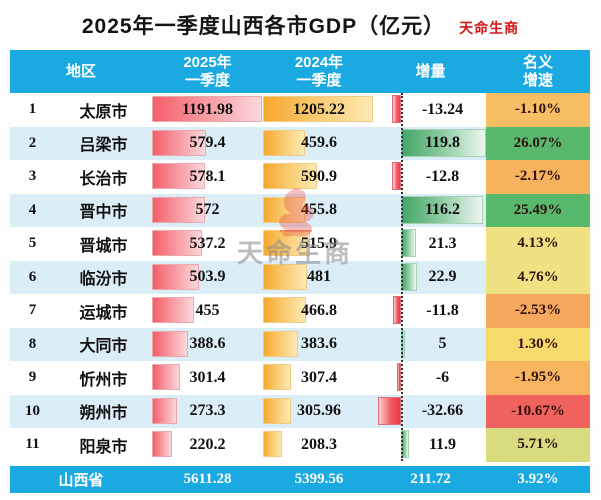 The width and height of the screenshot is (601, 500). I want to click on gdp-2025-cell: 273.3, so click(207, 412).